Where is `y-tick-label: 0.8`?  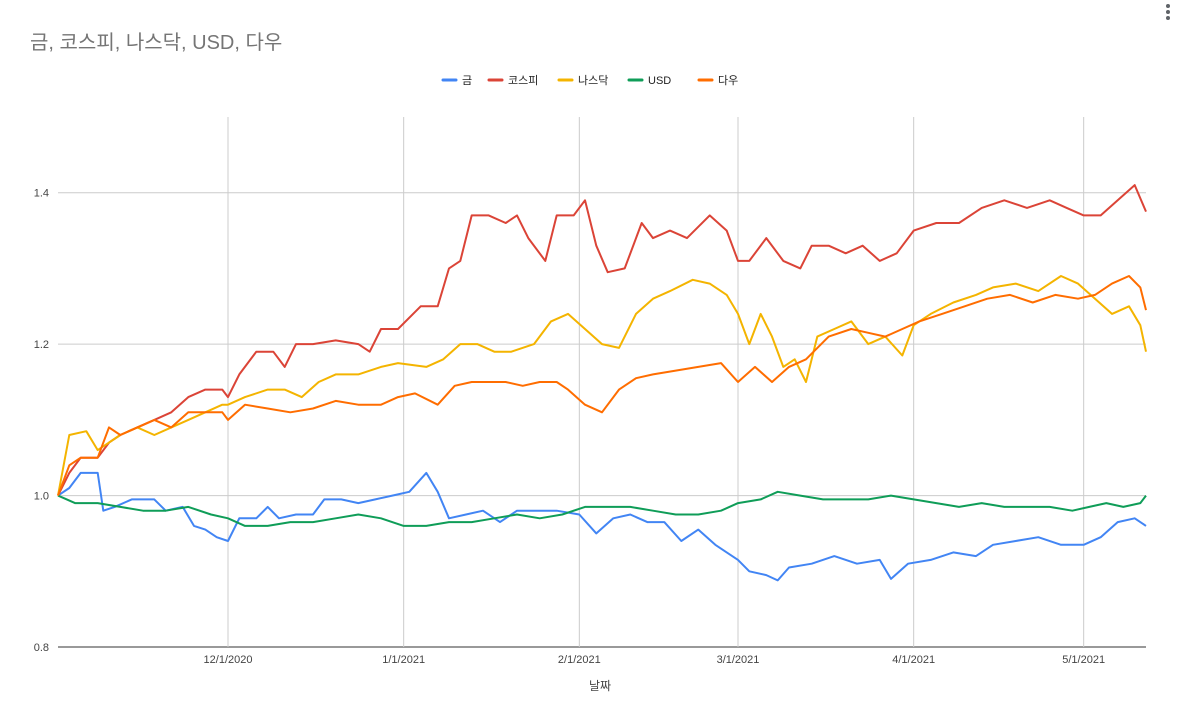 y-tick-label: 0.8 is located at coordinates (41, 648).